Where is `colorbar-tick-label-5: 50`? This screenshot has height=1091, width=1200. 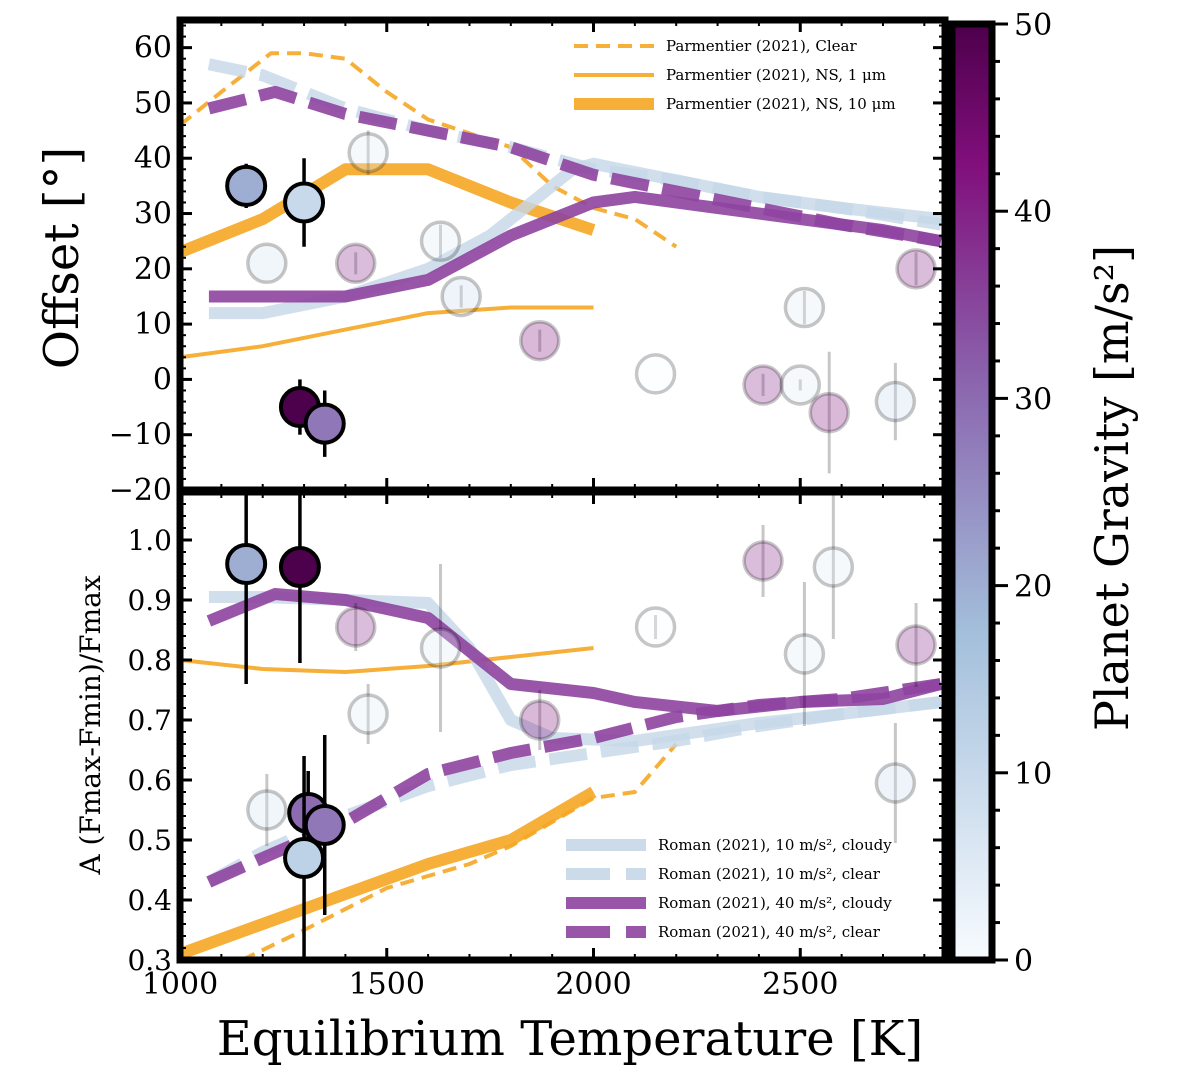 colorbar-tick-label-5: 50 is located at coordinates (1033, 25).